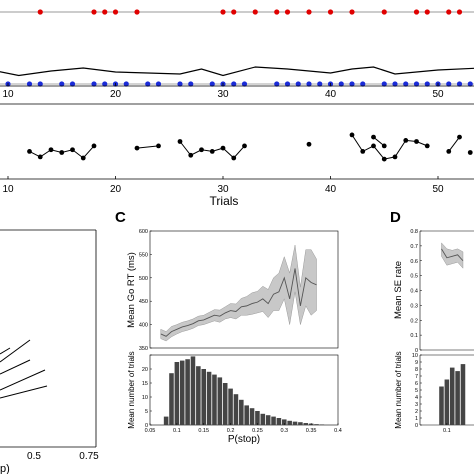  What do you see at coordinates (414, 262) in the screenshot?
I see `d-top-ytick-label: 0.6` at bounding box center [414, 262].